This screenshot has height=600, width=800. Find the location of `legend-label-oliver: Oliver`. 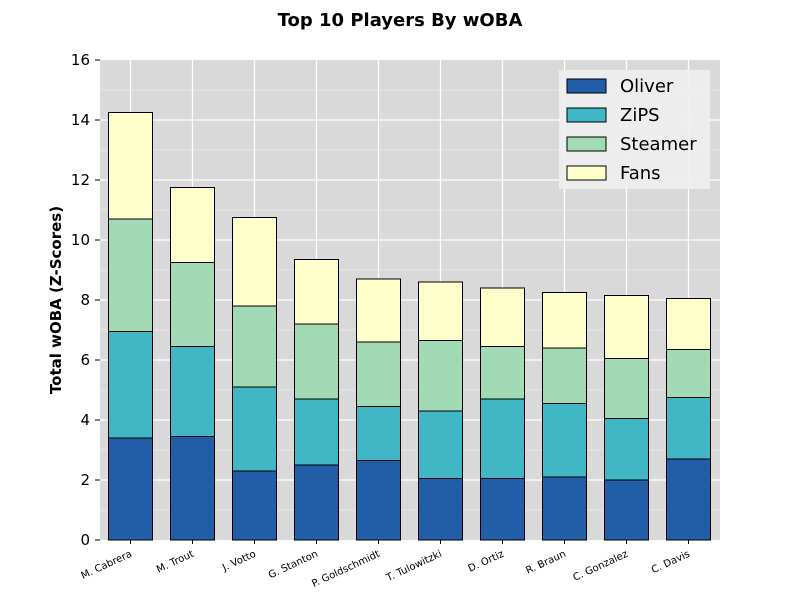

legend-label-oliver: Oliver is located at coordinates (647, 86).